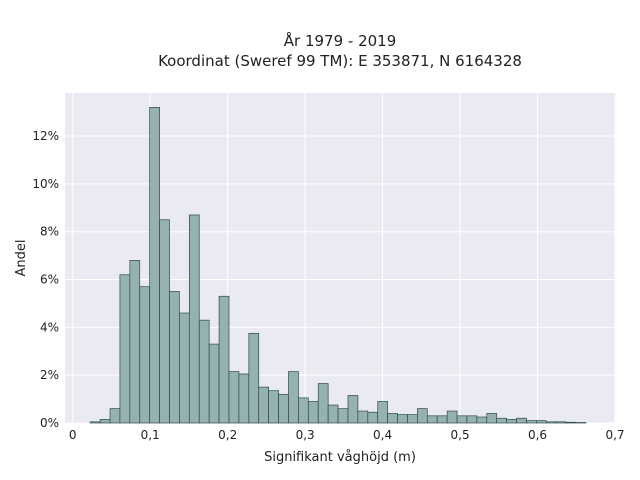  Describe the element at coordinates (460, 435) in the screenshot. I see `x-tick-label: 0,5` at that location.